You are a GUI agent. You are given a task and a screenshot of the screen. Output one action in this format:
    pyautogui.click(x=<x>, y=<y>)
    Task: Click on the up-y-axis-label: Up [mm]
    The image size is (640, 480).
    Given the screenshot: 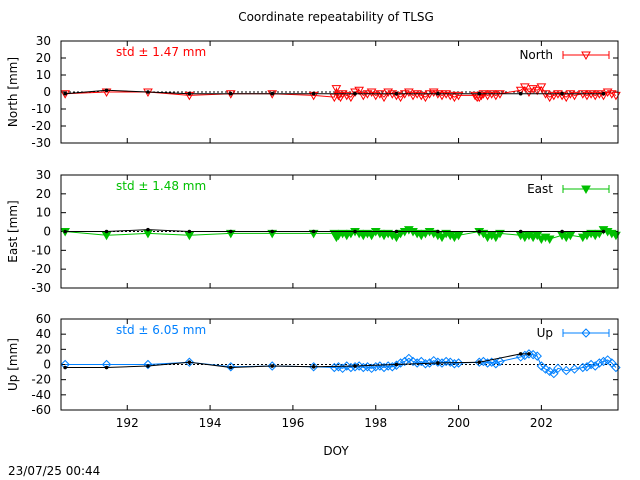 What is the action you would take?
    pyautogui.click(x=13, y=364)
    